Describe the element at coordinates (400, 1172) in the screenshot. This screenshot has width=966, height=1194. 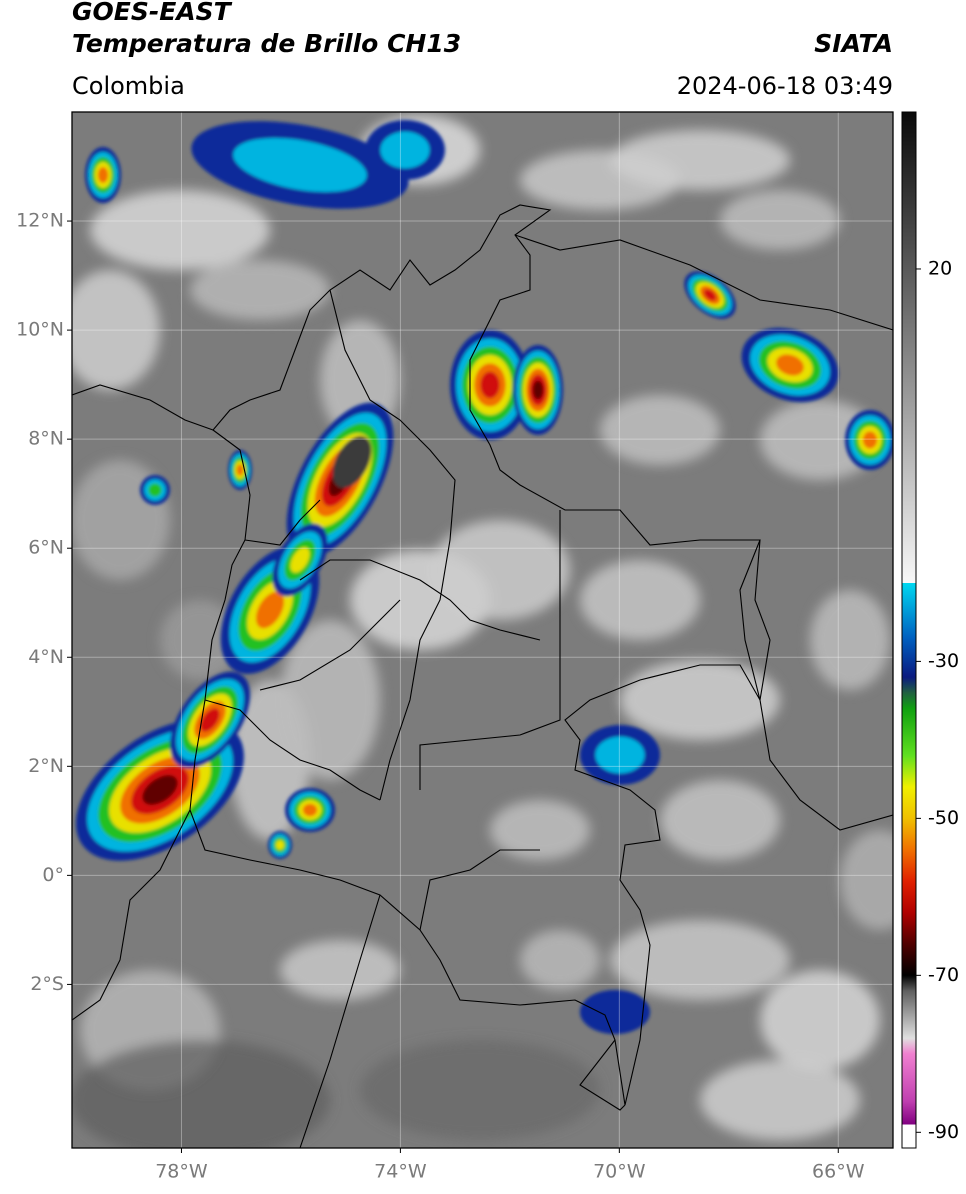
I see `x-tick-label: 74°W` at that location.